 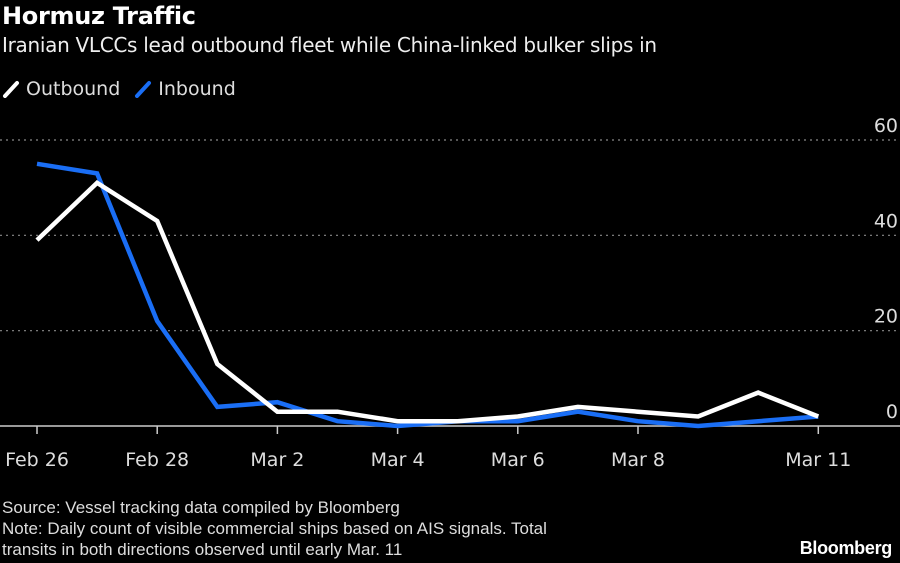 What do you see at coordinates (886, 269) in the screenshot?
I see `y-axis-ticks: 0 20 40 60` at bounding box center [886, 269].